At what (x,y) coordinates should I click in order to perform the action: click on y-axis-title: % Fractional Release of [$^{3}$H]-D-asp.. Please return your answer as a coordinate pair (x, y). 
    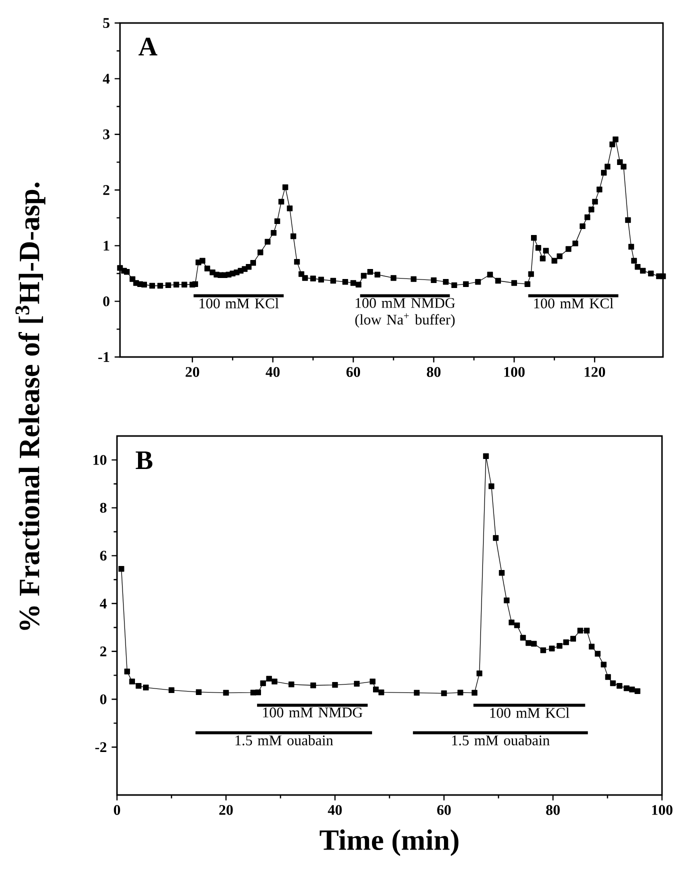
    Looking at the image, I should click on (30, 406).